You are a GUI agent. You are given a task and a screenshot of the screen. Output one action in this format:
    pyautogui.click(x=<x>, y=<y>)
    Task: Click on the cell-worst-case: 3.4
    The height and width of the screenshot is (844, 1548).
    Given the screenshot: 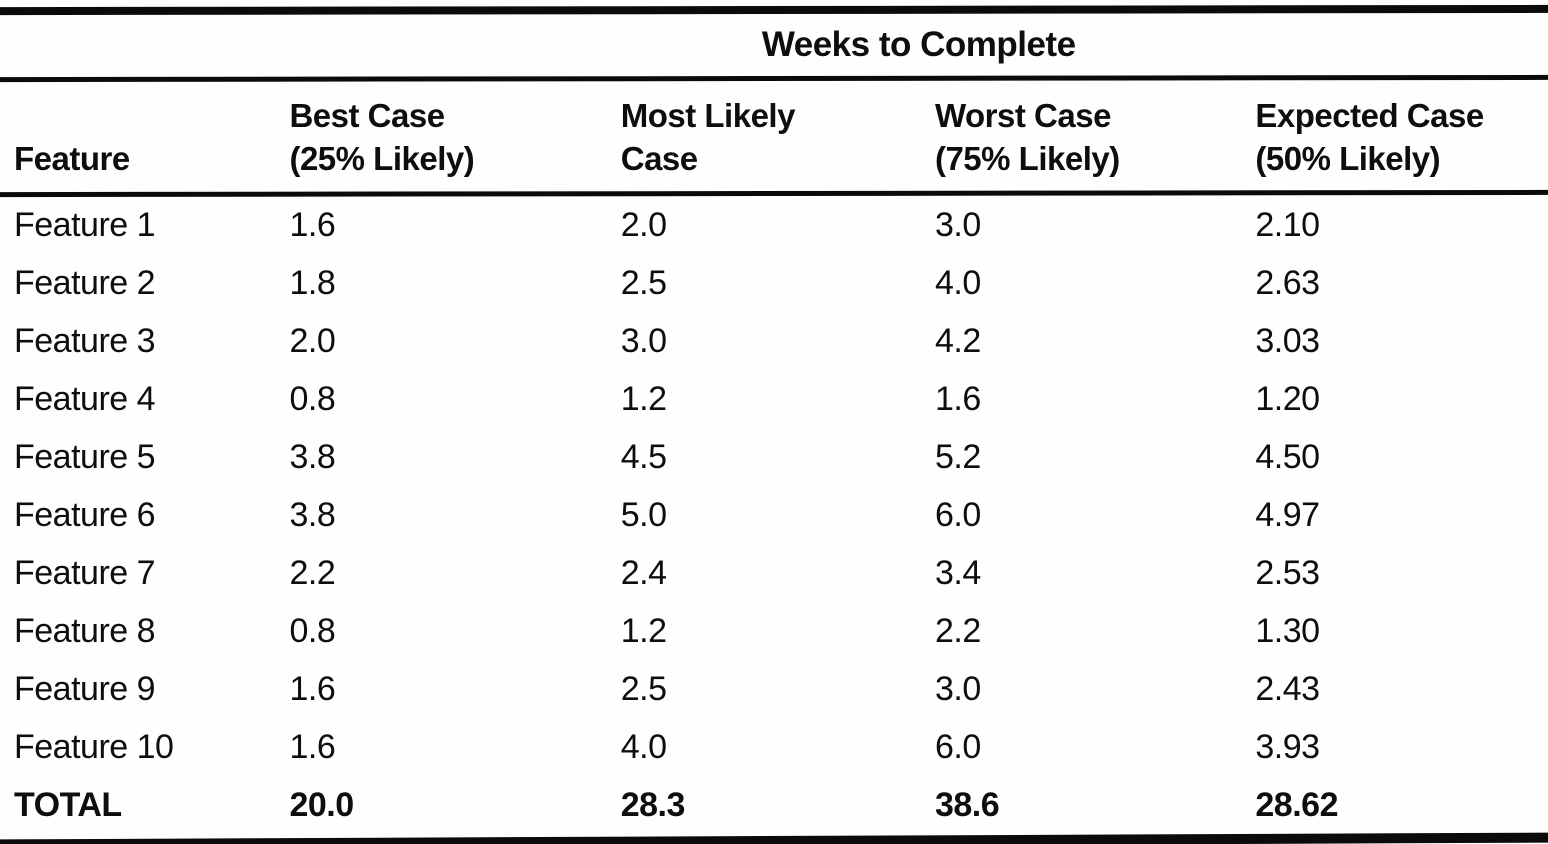 What is the action you would take?
    pyautogui.click(x=957, y=572)
    